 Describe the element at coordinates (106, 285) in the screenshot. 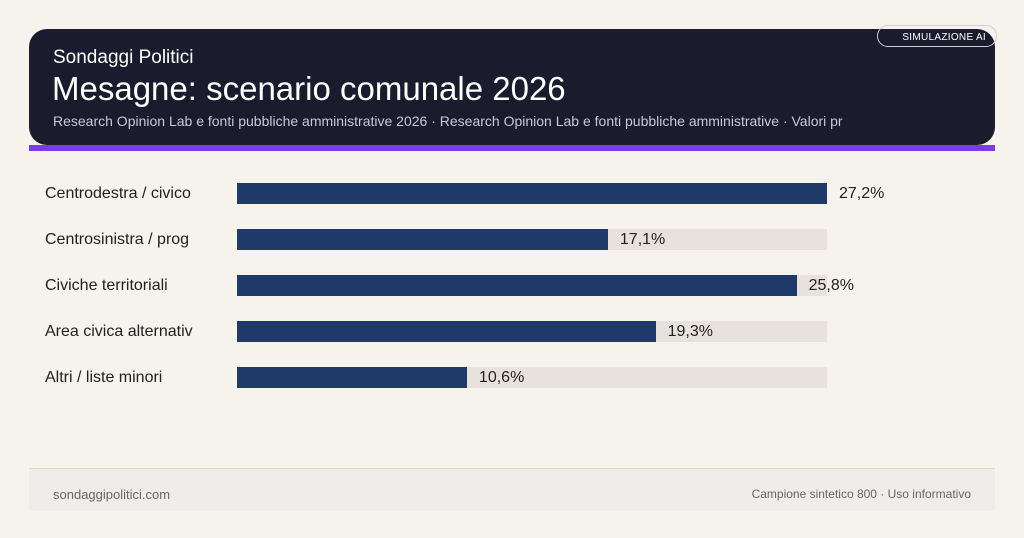

I see `category-label: Civiche territoriali` at that location.